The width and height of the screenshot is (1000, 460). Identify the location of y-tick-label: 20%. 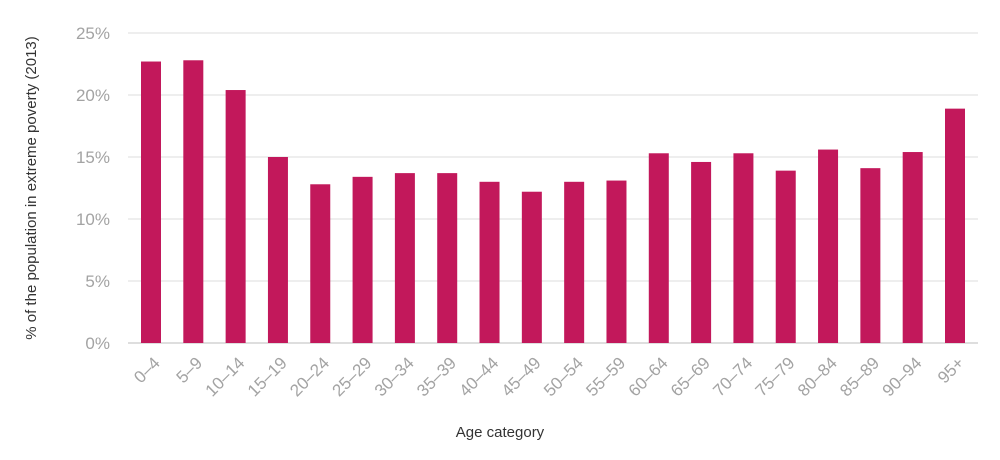
(93, 95).